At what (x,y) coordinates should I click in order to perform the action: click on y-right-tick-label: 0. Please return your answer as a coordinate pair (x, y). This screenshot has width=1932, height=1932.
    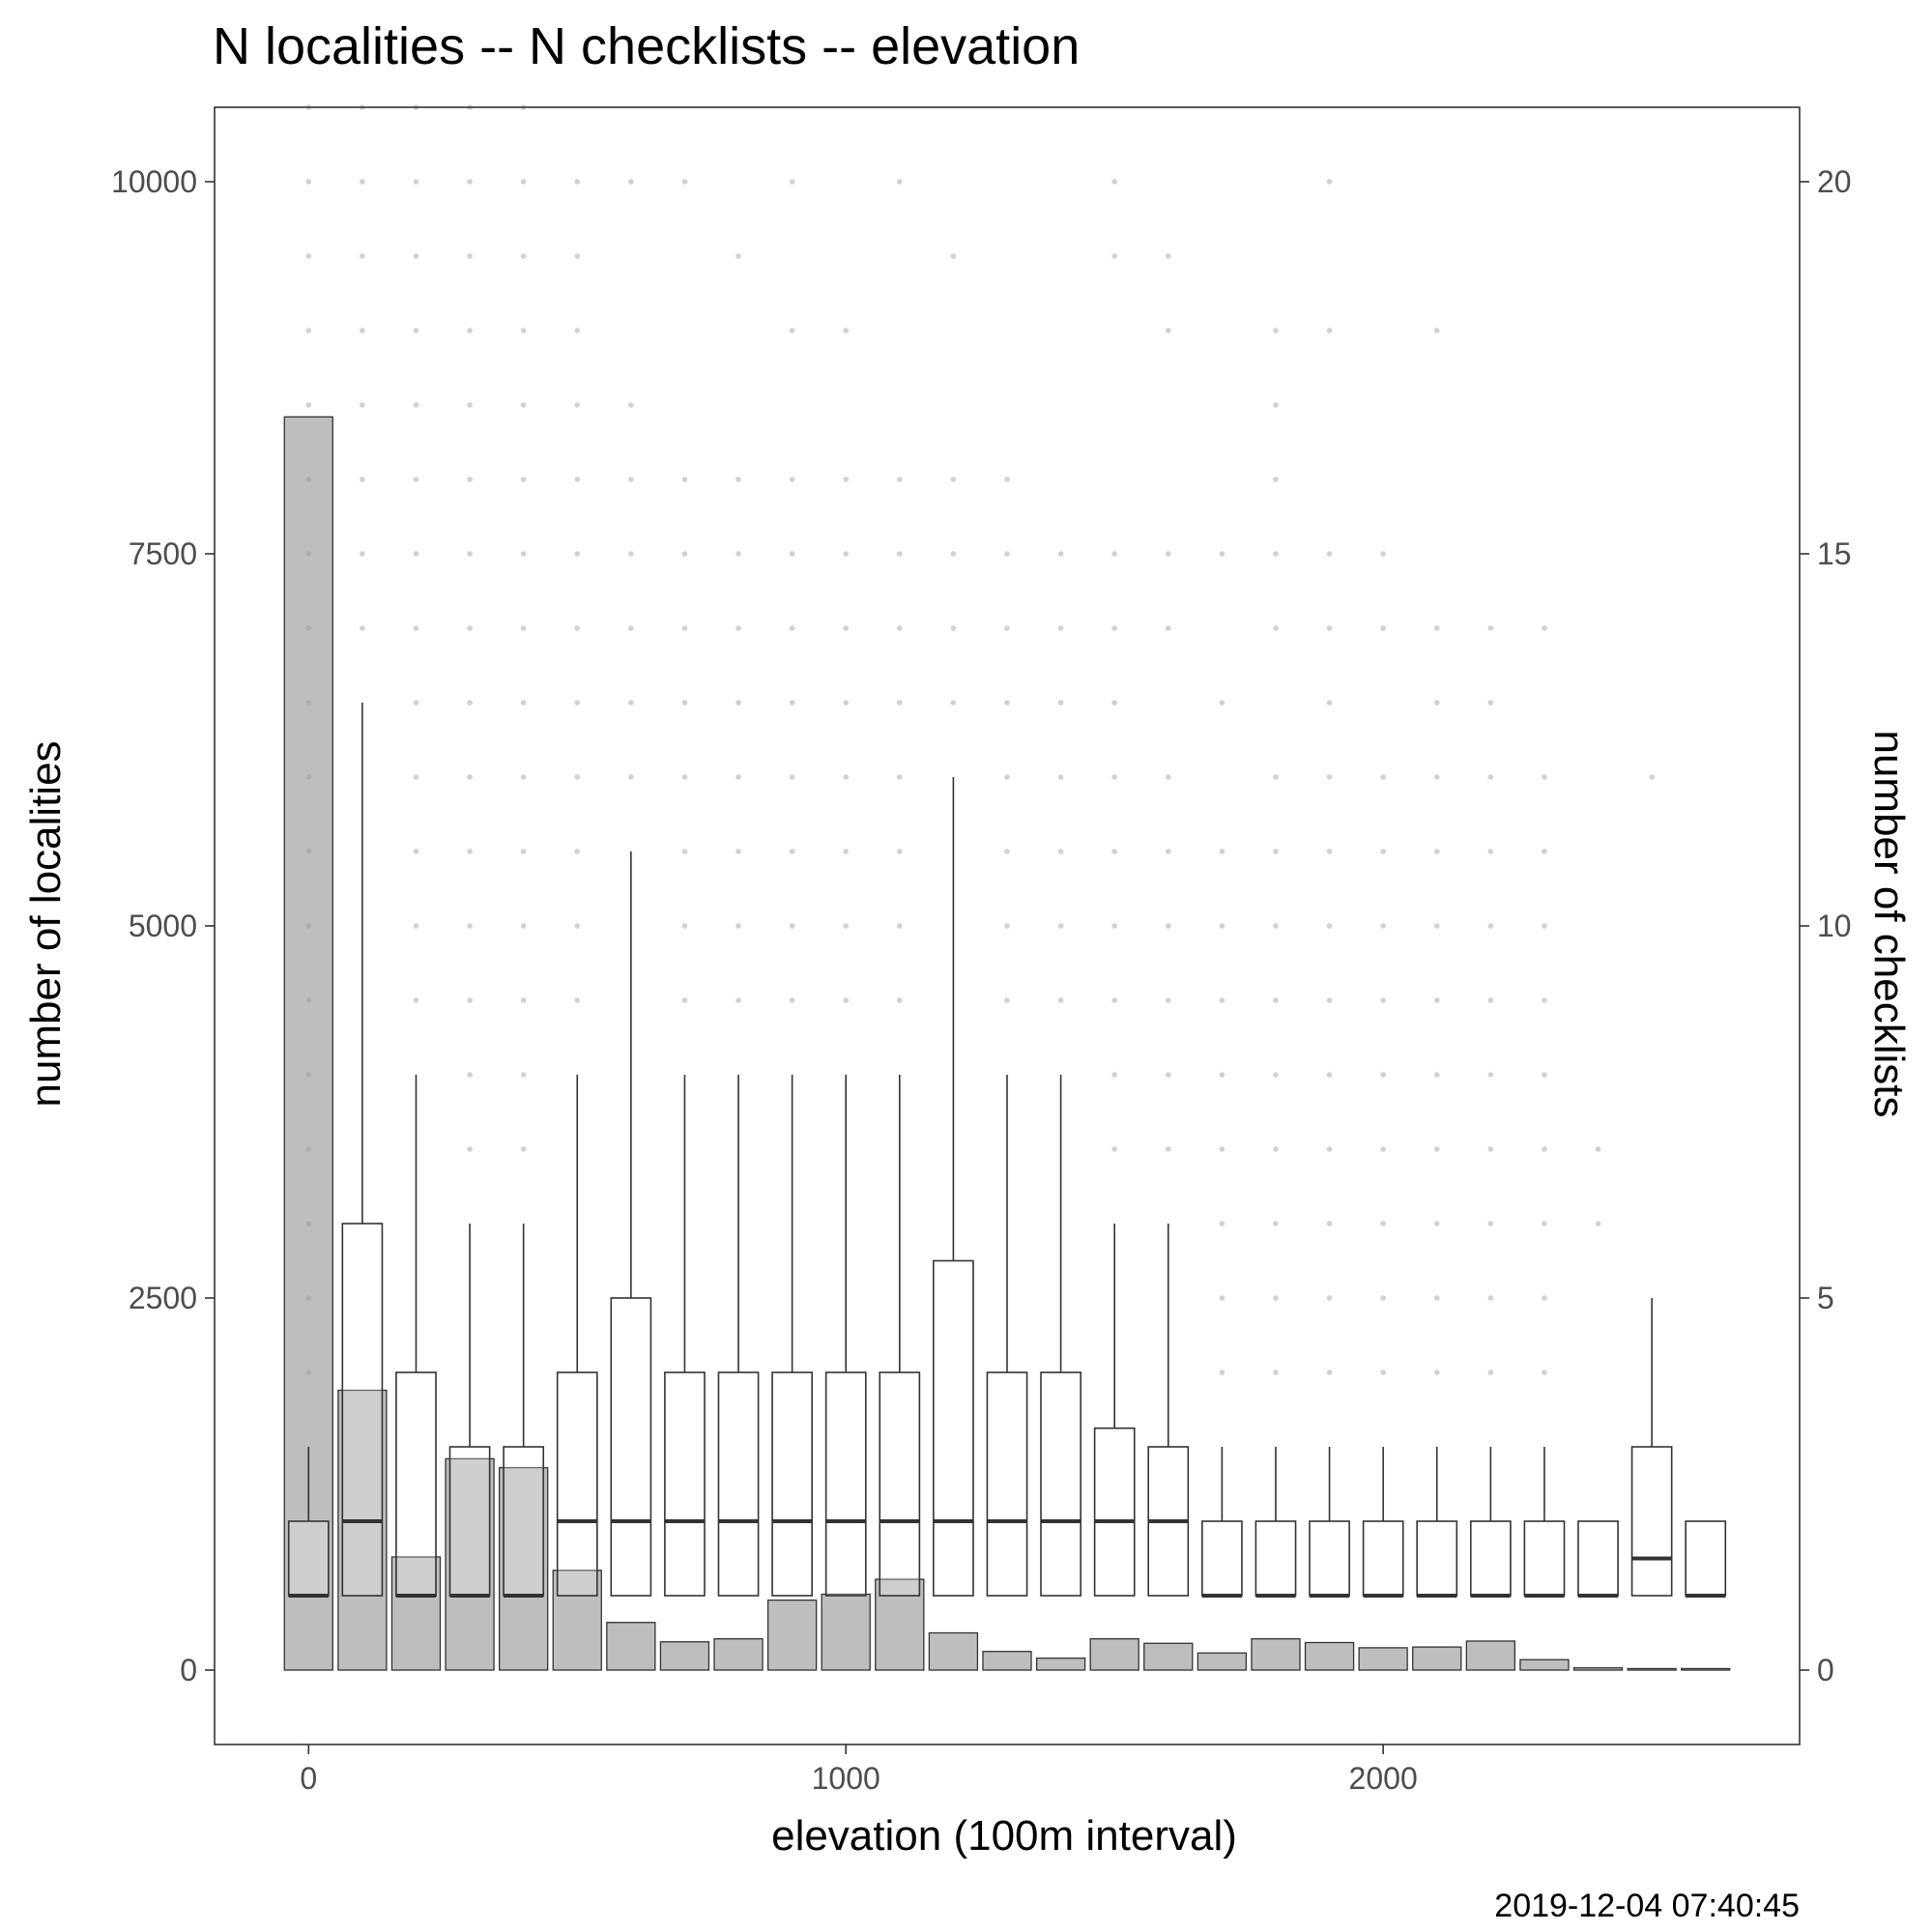
    Looking at the image, I should click on (1825, 1670).